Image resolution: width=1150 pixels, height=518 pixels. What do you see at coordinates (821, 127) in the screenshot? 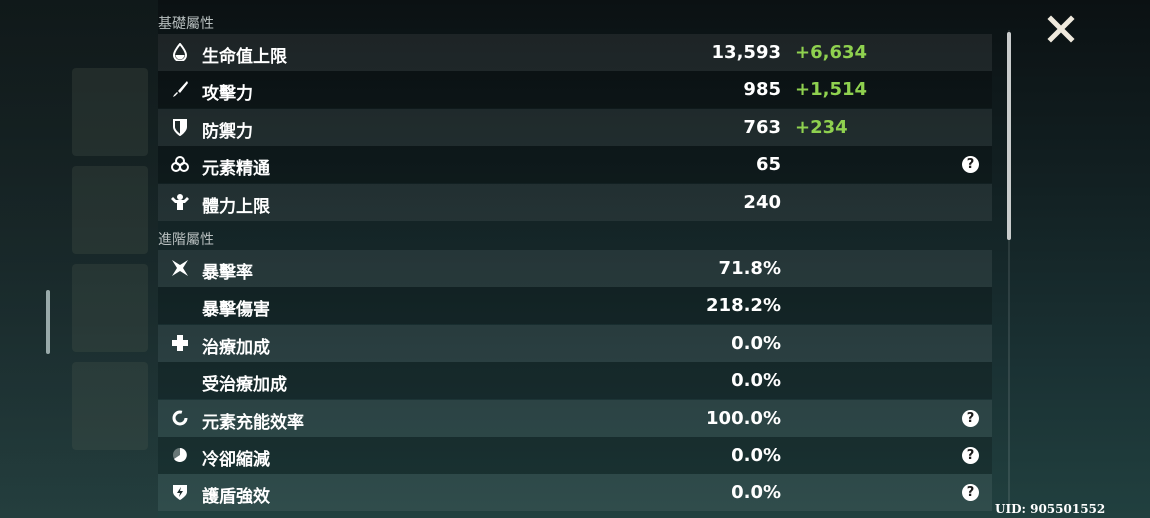
I see `stat-bonus: +234` at bounding box center [821, 127].